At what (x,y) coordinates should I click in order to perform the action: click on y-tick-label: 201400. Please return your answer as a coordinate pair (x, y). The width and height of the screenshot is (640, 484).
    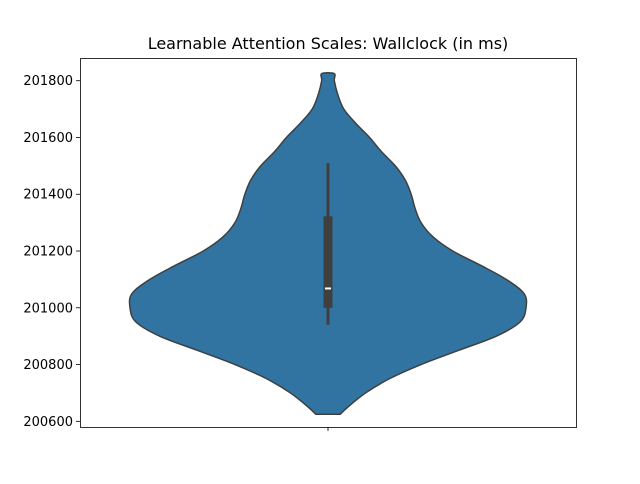
    Looking at the image, I should click on (48, 195).